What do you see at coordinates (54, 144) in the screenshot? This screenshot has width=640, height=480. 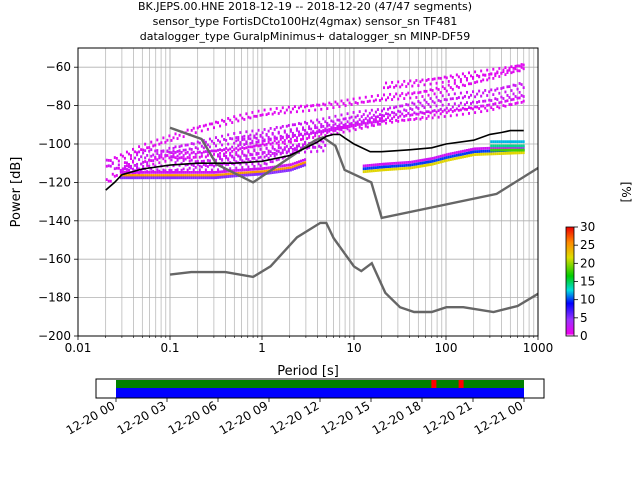 I see `y-tick-label: −100` at bounding box center [54, 144].